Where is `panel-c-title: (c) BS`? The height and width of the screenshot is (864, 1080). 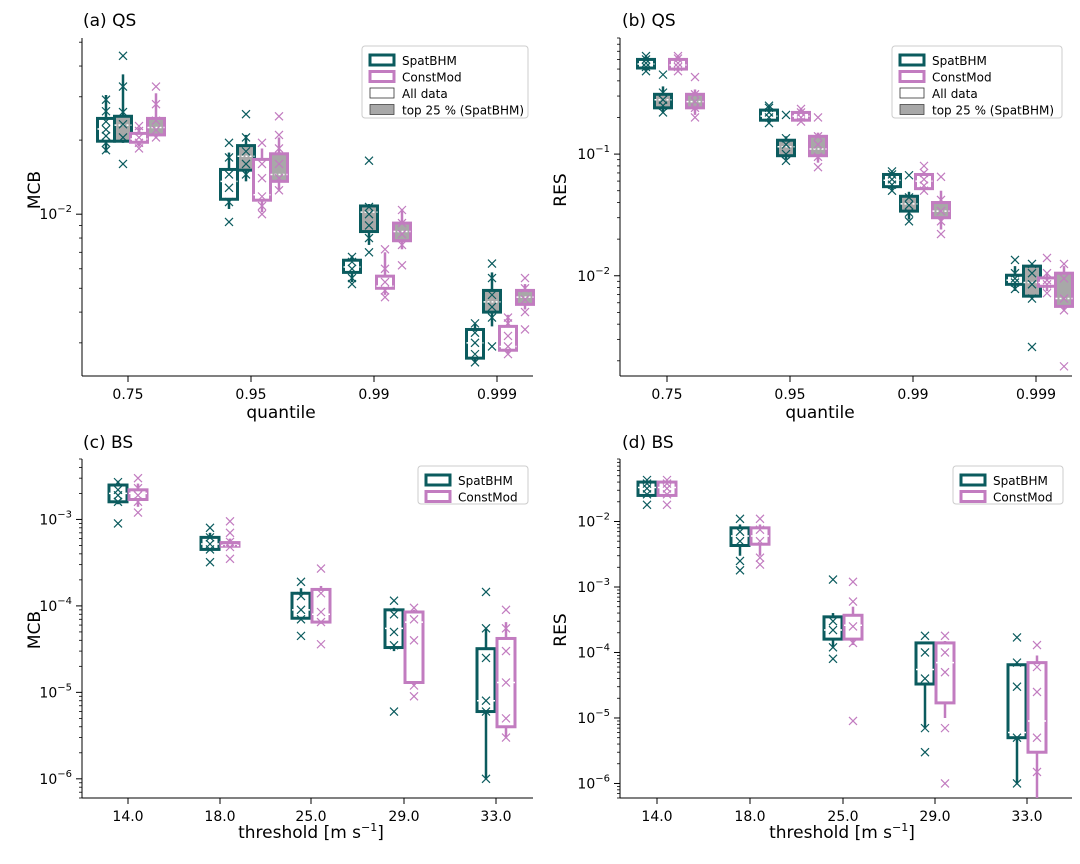
panel-c-title: (c) BS is located at coordinates (108, 443).